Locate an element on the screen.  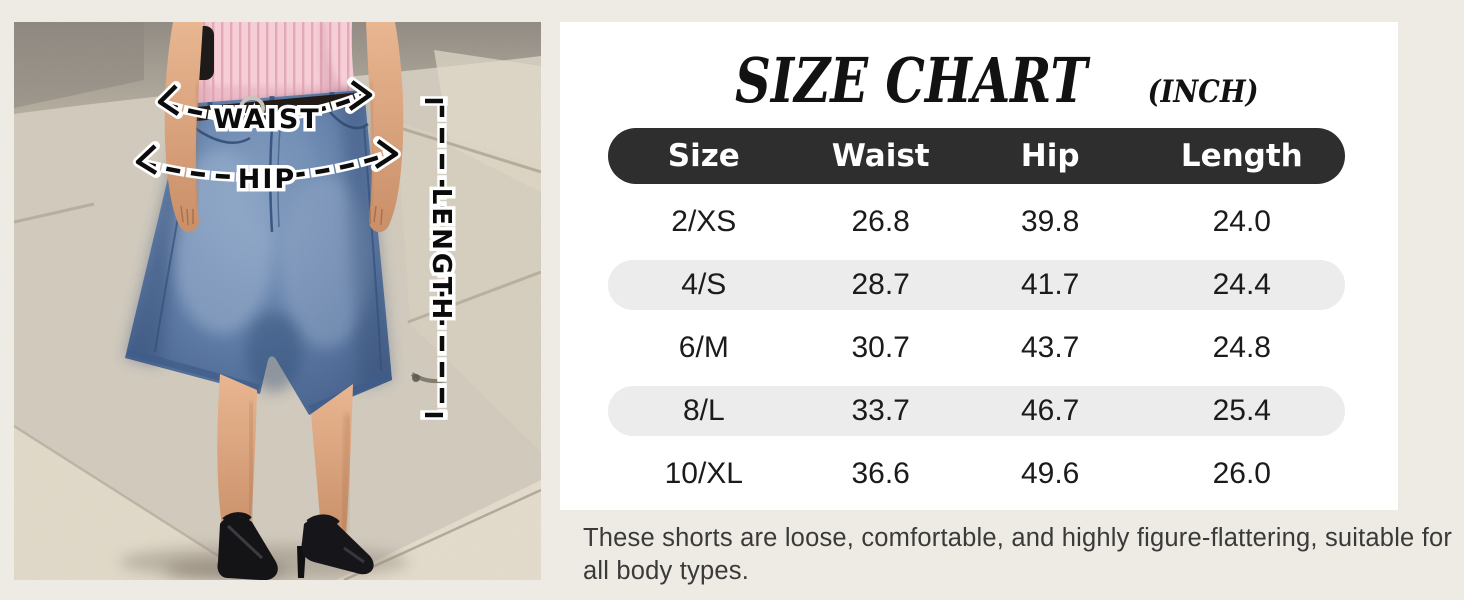
cell-length: 26.0 is located at coordinates (1241, 473).